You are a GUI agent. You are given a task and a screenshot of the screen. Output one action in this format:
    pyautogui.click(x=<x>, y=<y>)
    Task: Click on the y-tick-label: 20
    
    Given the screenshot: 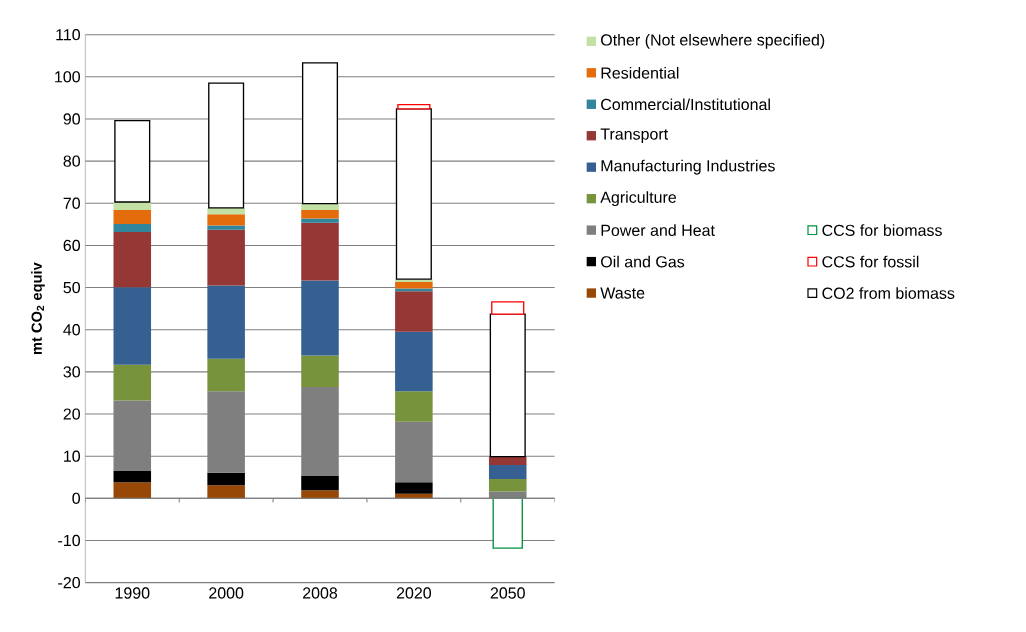 What is the action you would take?
    pyautogui.click(x=72, y=414)
    